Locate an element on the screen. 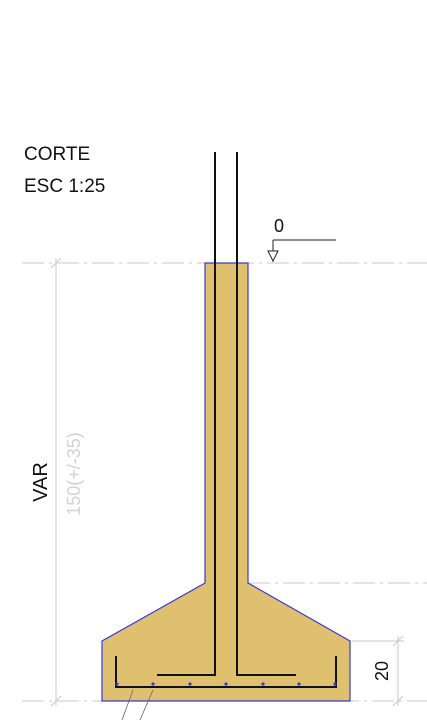 The height and width of the screenshot is (720, 427). rebar-bottom-mesh is located at coordinates (226, 672).